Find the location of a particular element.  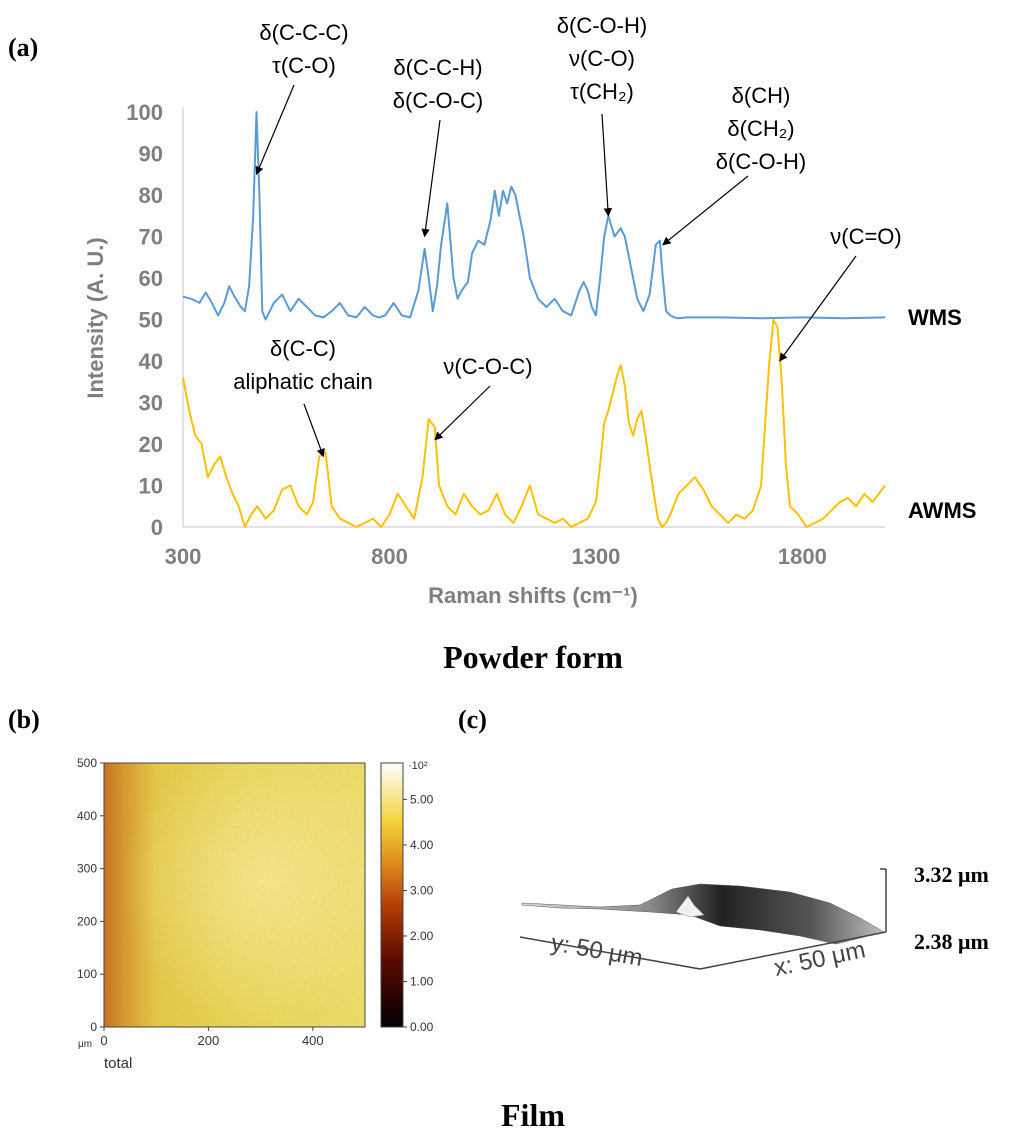

colorbar-tick-label: 3.00 is located at coordinates (422, 890).